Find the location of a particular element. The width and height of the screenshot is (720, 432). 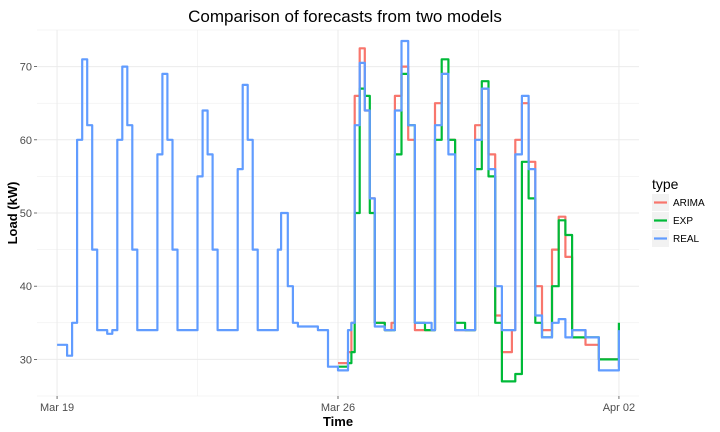

x-axis-title: Time is located at coordinates (338, 421).